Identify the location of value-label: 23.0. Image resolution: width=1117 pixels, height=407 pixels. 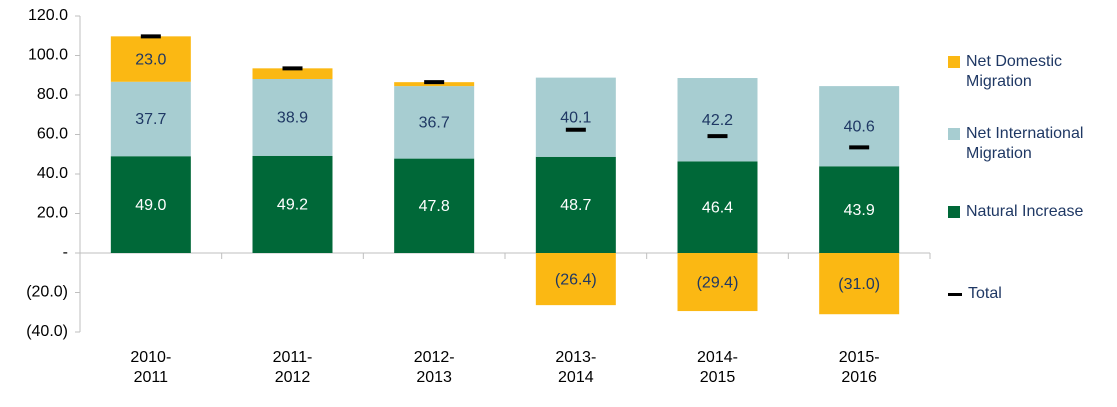
(150, 59).